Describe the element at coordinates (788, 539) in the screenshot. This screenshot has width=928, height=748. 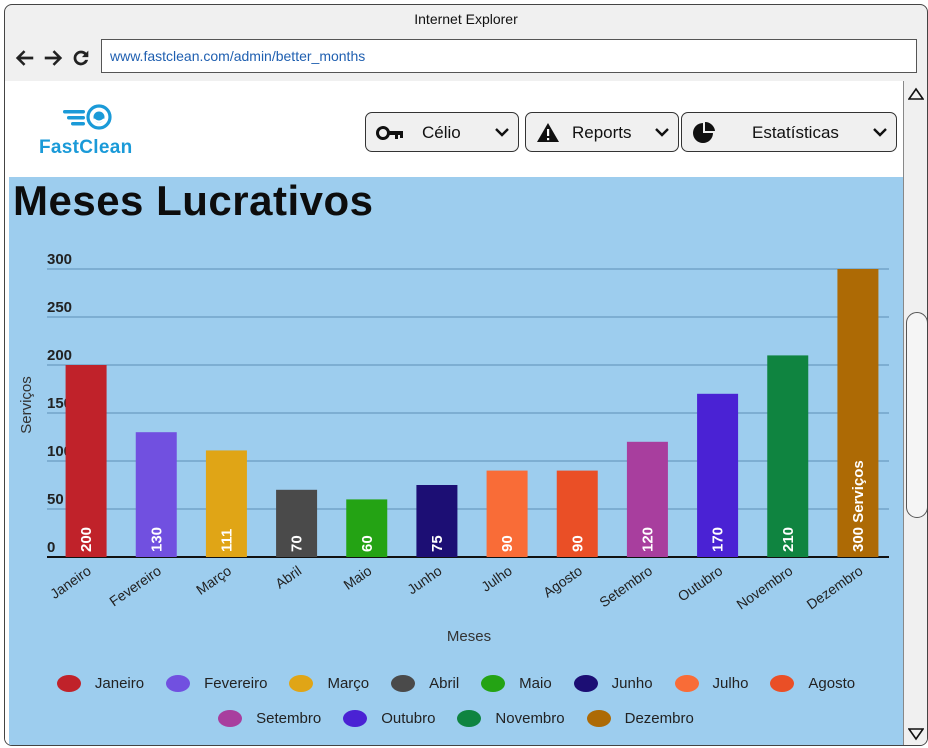
I see `bar-value-label: 210` at that location.